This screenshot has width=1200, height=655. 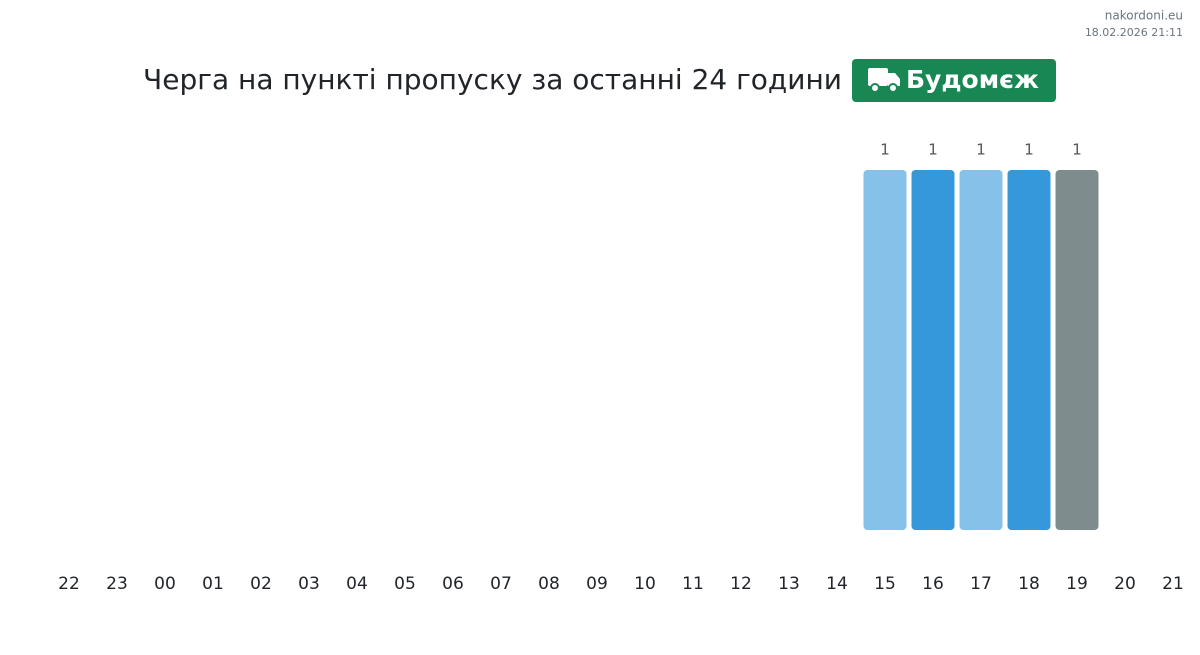 What do you see at coordinates (1144, 16) in the screenshot?
I see `site-name: nakordoni.eu` at bounding box center [1144, 16].